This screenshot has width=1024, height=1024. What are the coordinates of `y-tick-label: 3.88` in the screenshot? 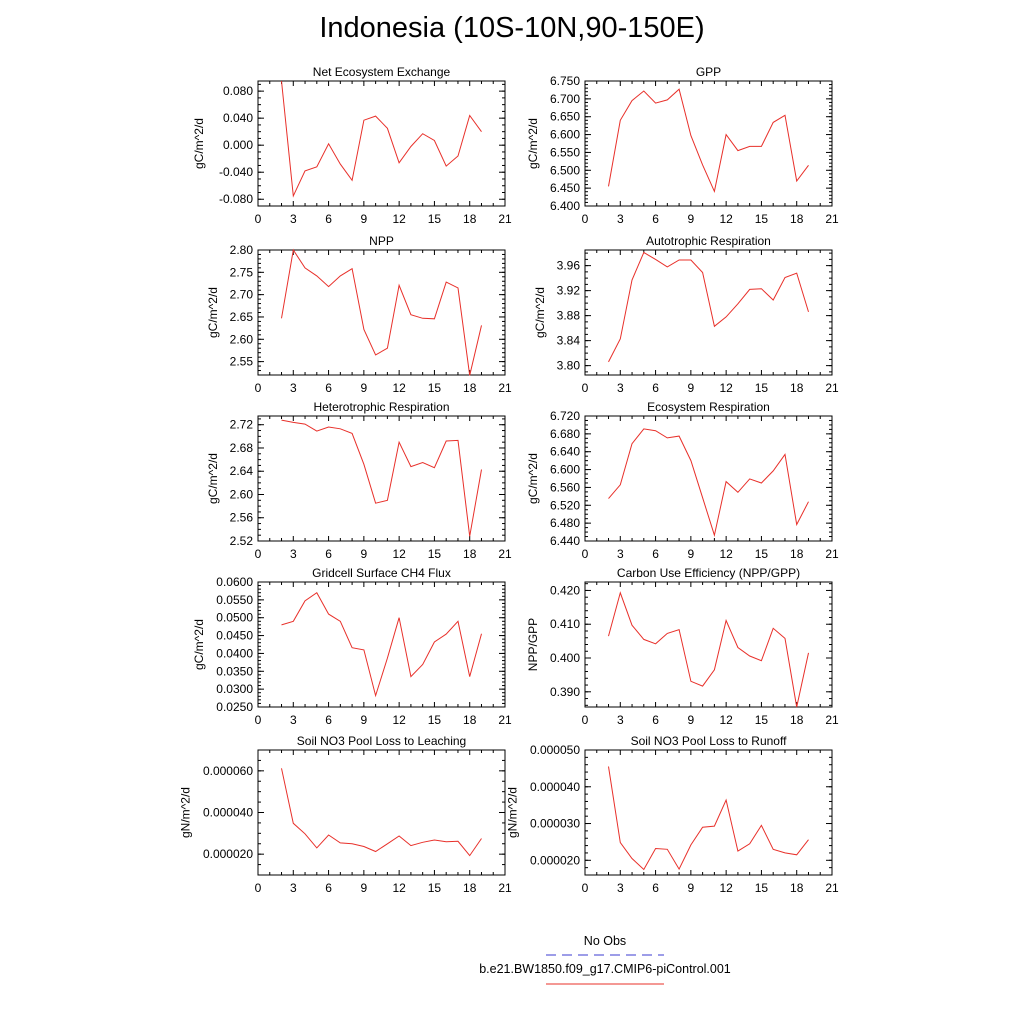 It's located at (569, 316).